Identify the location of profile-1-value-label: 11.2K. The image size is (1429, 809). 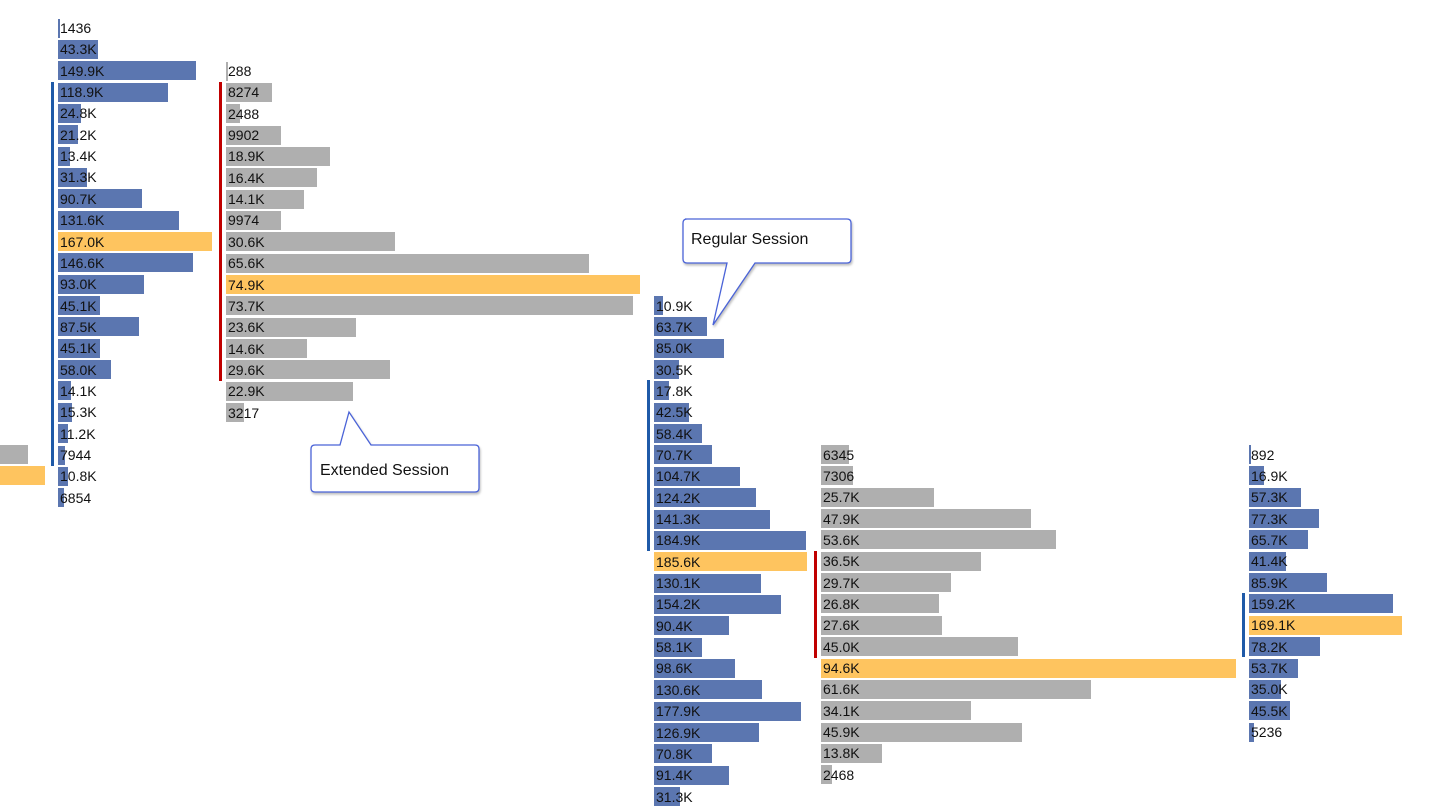
(78, 433).